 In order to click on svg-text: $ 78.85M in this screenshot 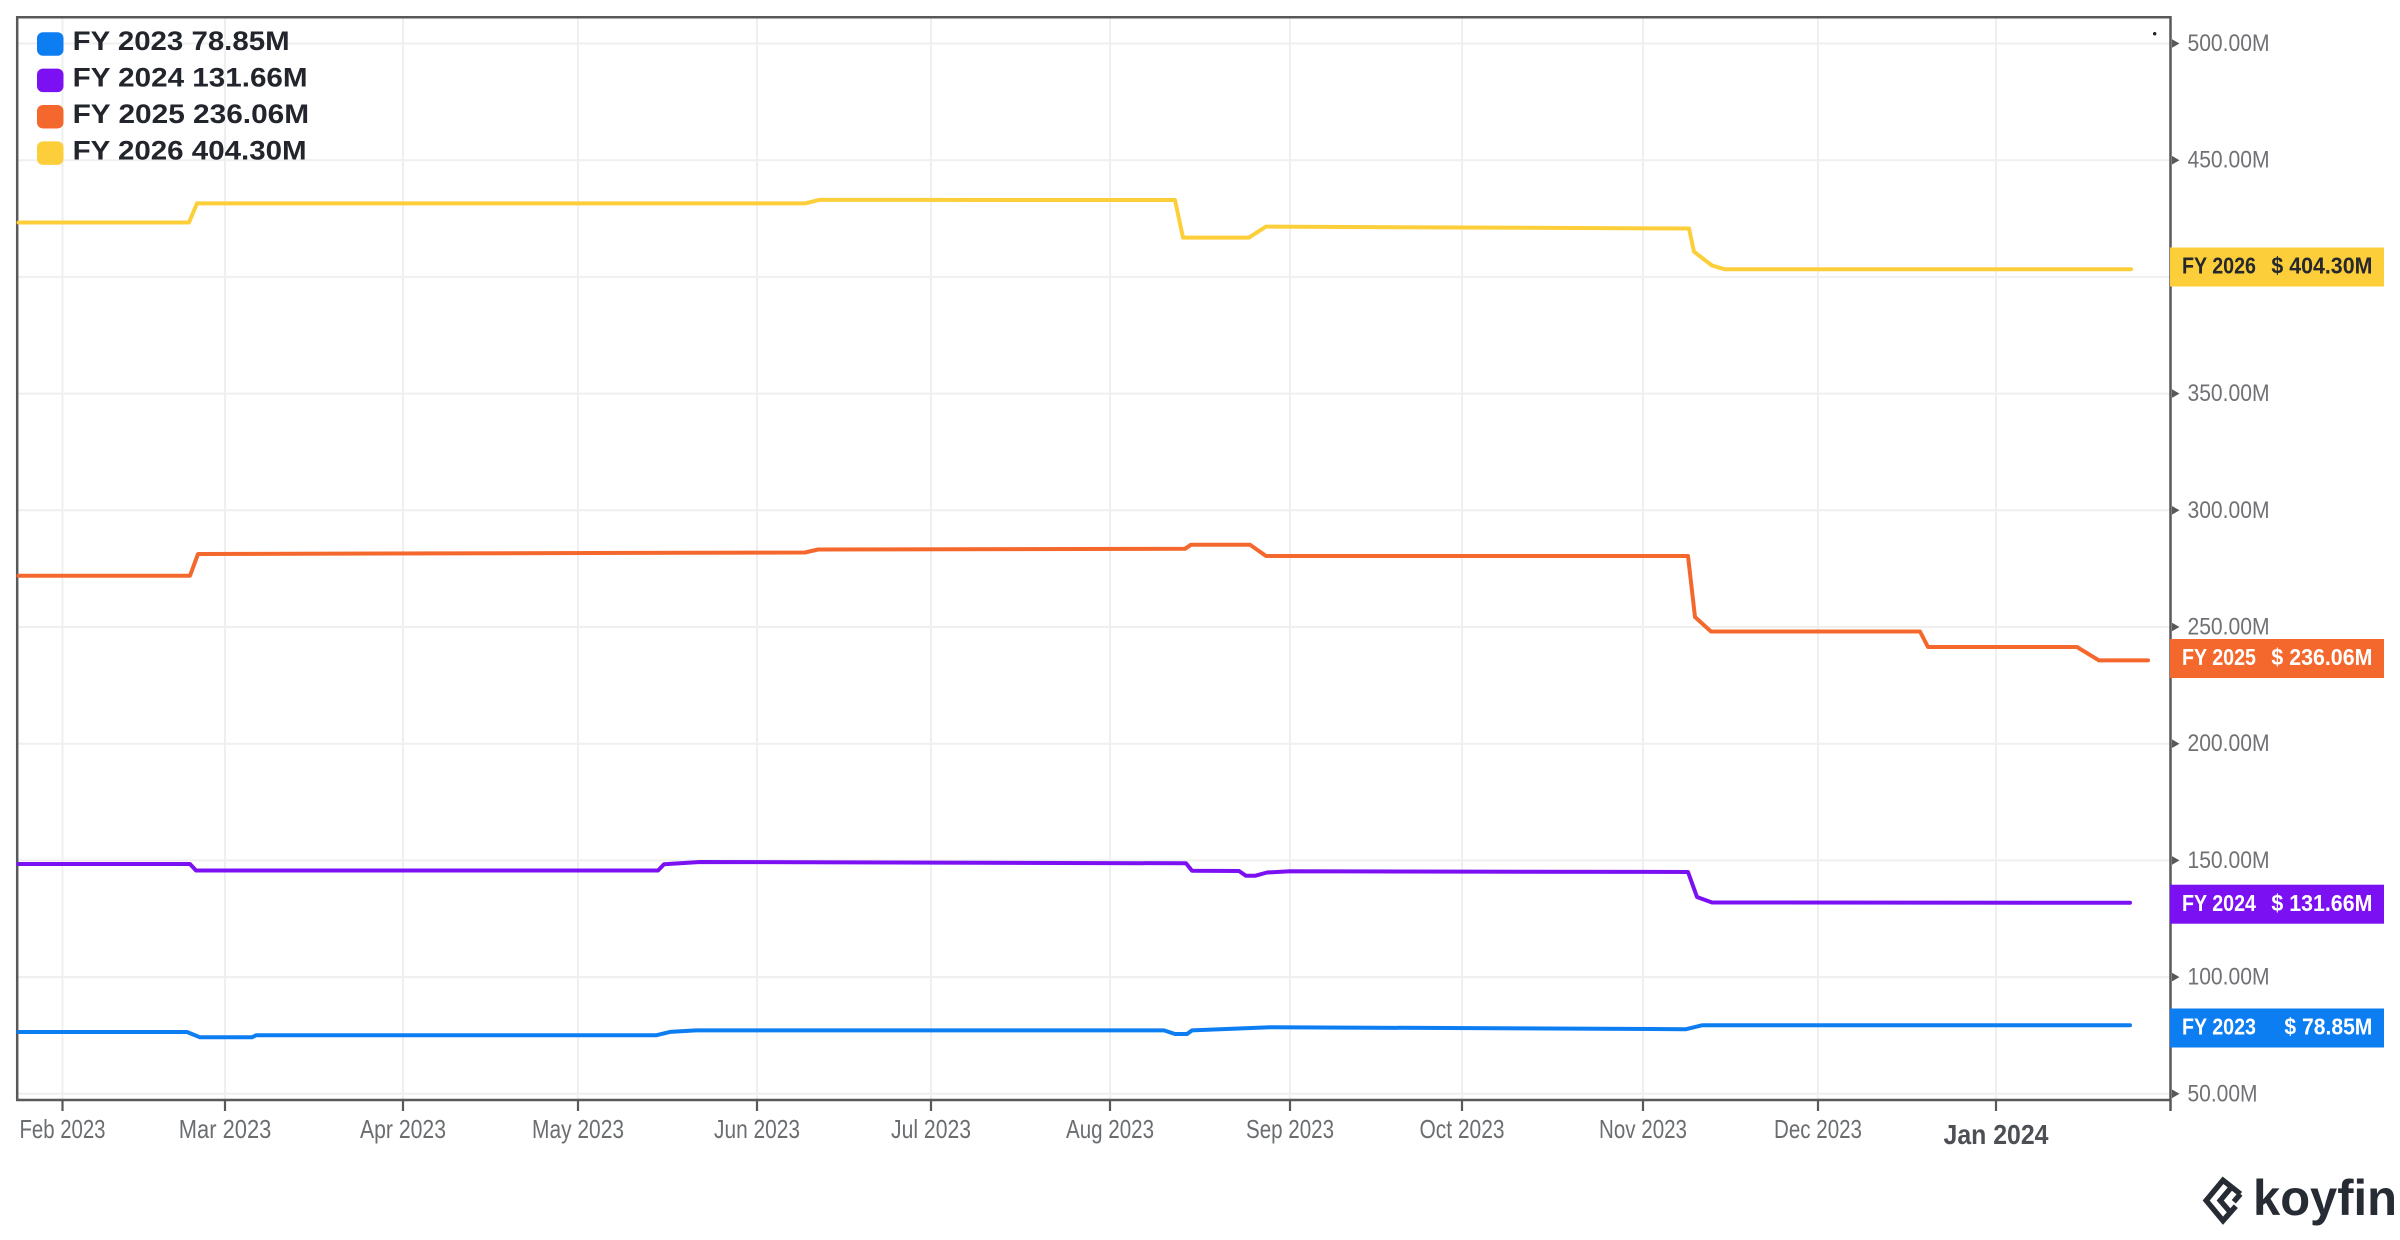, I will do `click(2328, 1027)`.